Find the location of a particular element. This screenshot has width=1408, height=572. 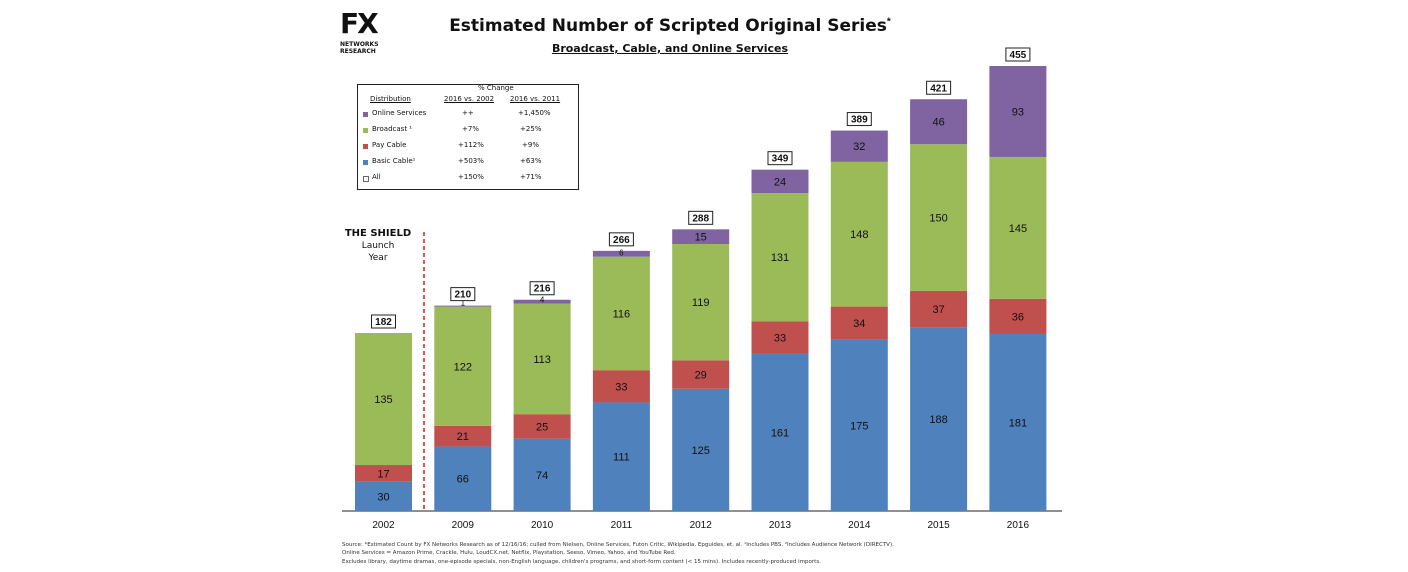

bar-total-label: 349 is located at coordinates (780, 159).